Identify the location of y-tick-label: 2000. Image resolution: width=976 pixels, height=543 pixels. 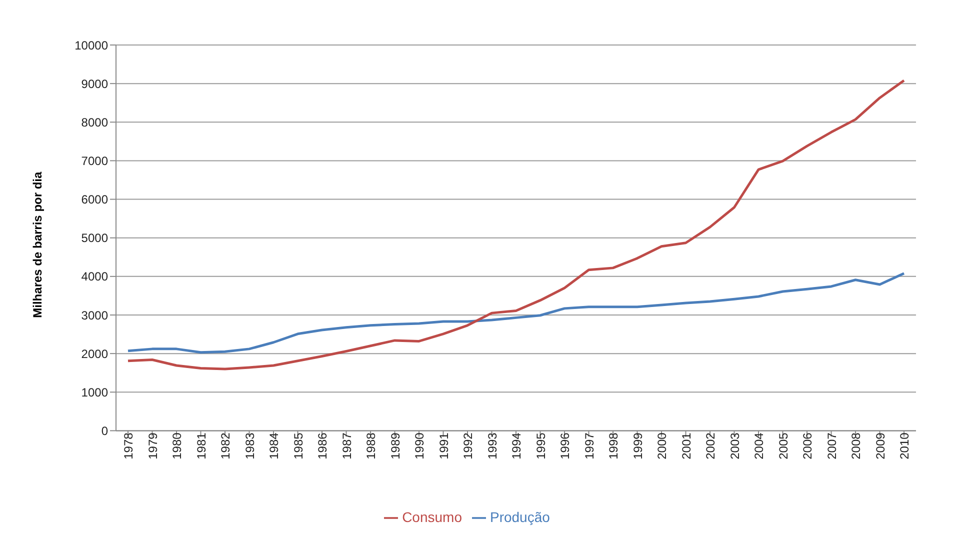
(94, 353).